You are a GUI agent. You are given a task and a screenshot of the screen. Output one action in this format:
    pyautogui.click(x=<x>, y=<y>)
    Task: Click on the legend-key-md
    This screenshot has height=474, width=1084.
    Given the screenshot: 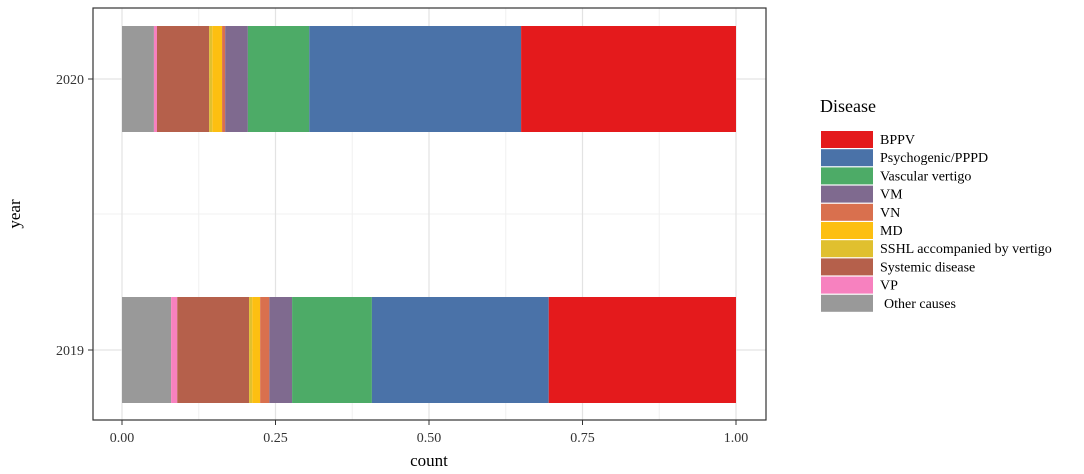 What is the action you would take?
    pyautogui.click(x=847, y=230)
    